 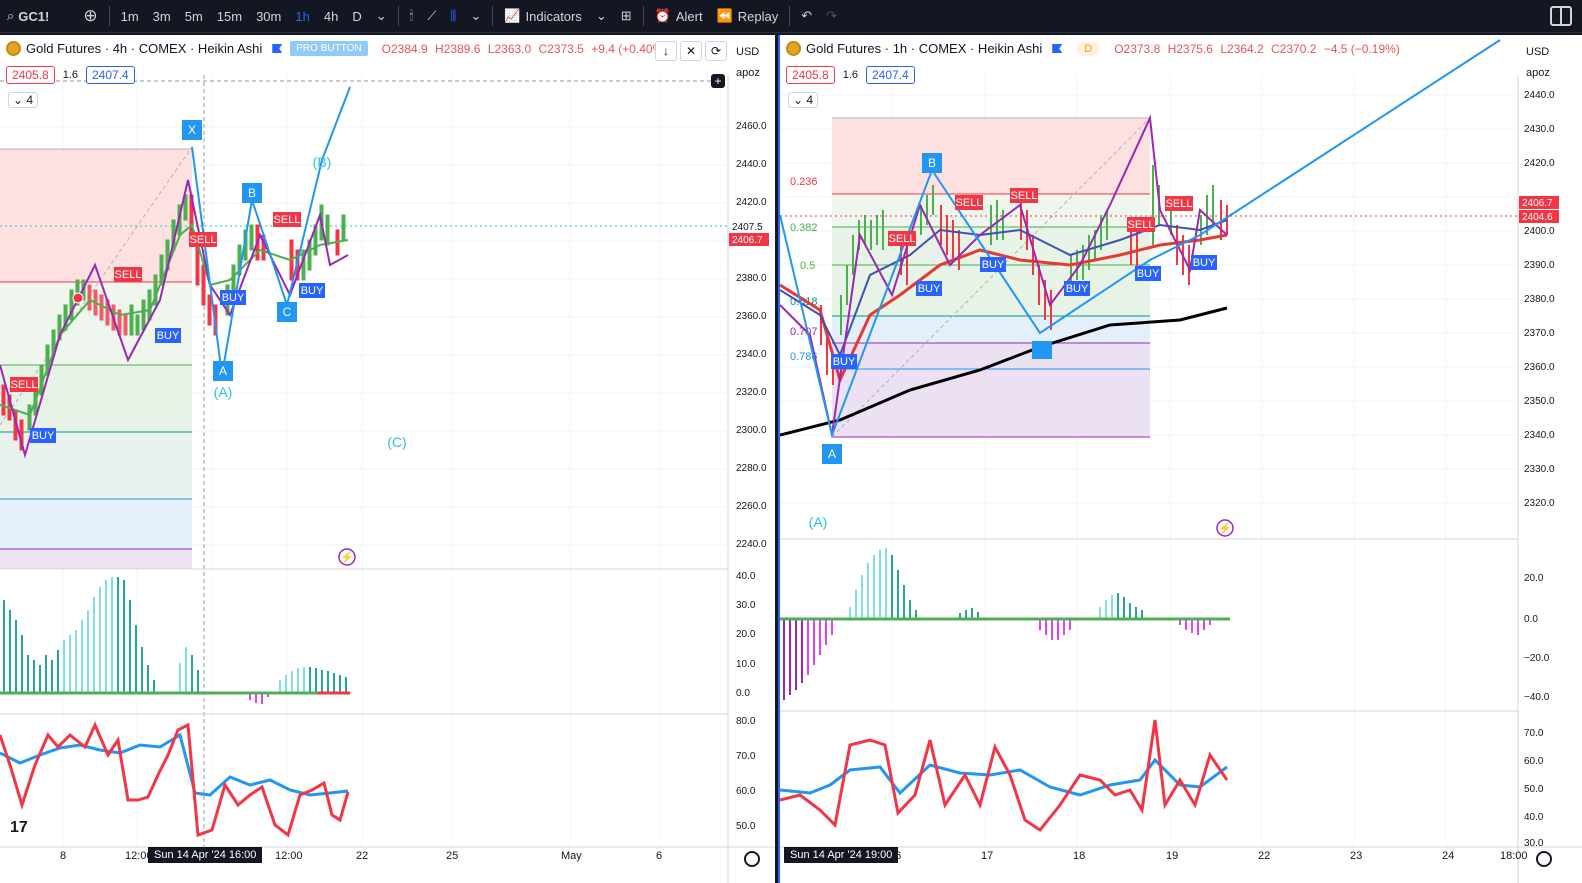 What do you see at coordinates (1539, 401) in the screenshot?
I see `price-tick: 2350.0` at bounding box center [1539, 401].